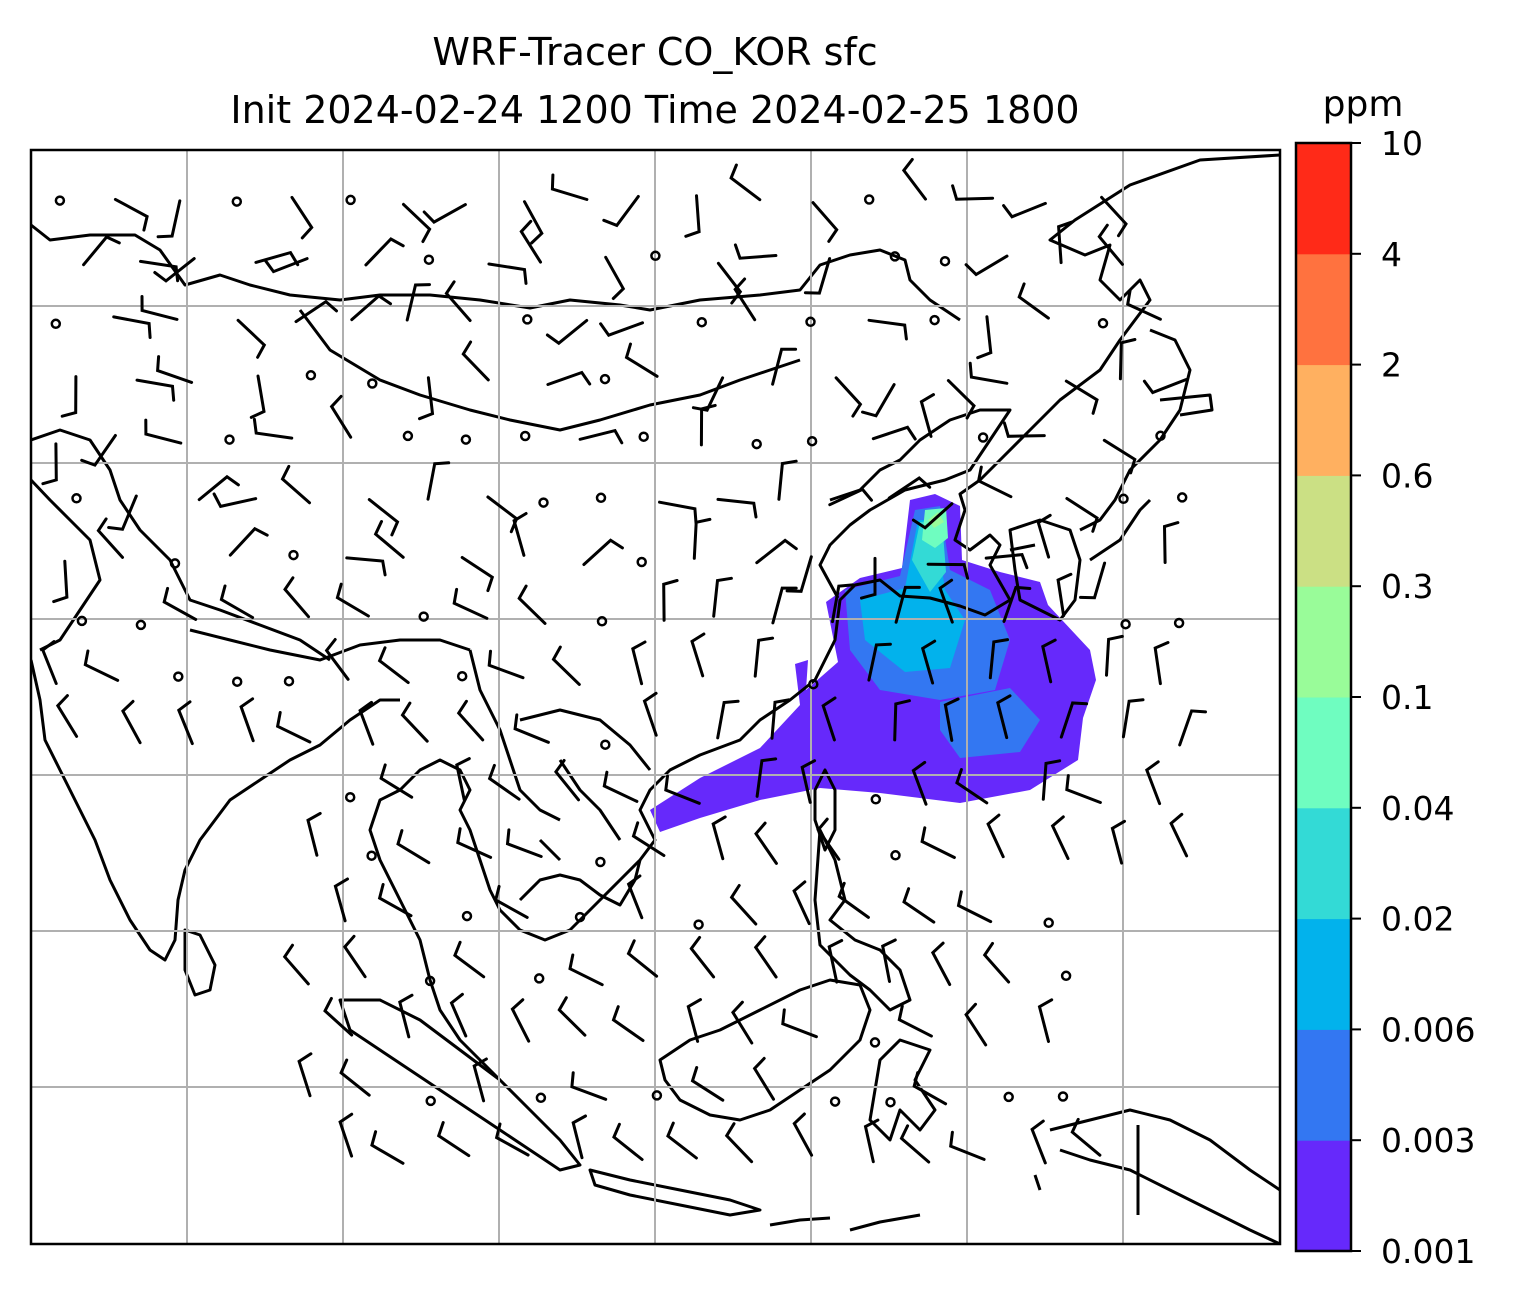 This screenshot has height=1306, width=1528. What do you see at coordinates (1417, 808) in the screenshot?
I see `colorbar-tick-label: 0.04` at bounding box center [1417, 808].